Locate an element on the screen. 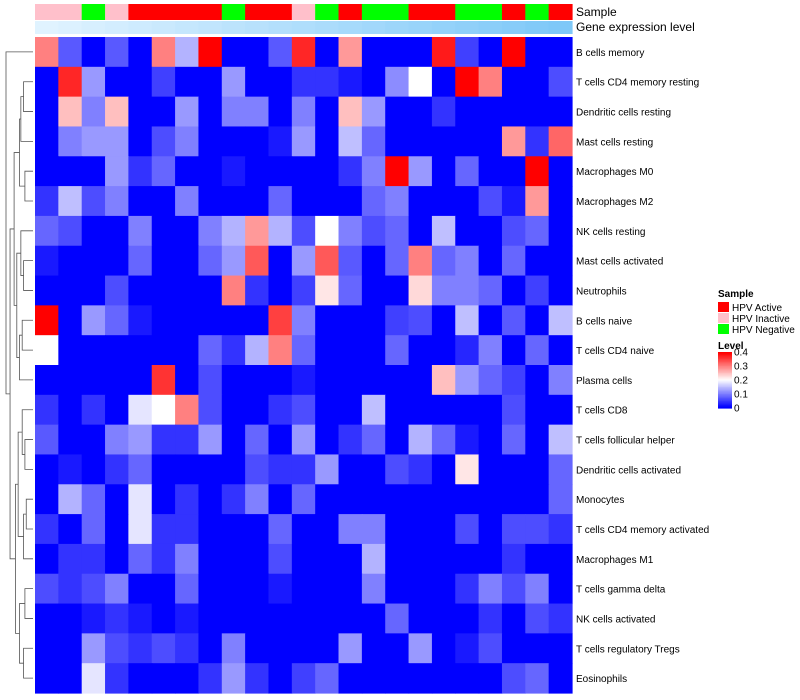 This screenshot has width=800, height=700. gene-expression-track-label: Gene expression level is located at coordinates (635, 27).